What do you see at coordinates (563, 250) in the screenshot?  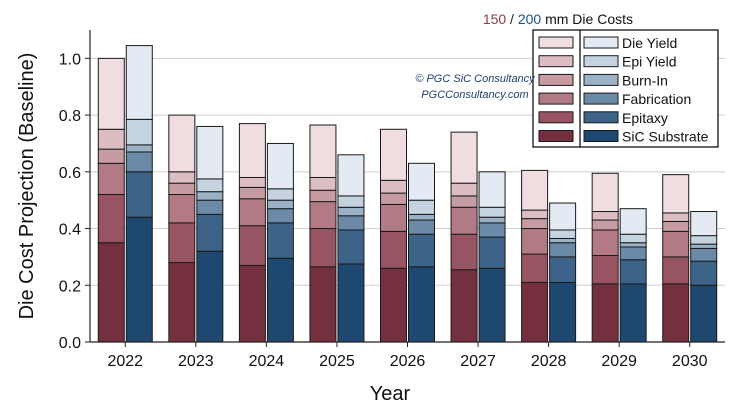 I see `bar-segment-200mm-2028-fabrication` at bounding box center [563, 250].